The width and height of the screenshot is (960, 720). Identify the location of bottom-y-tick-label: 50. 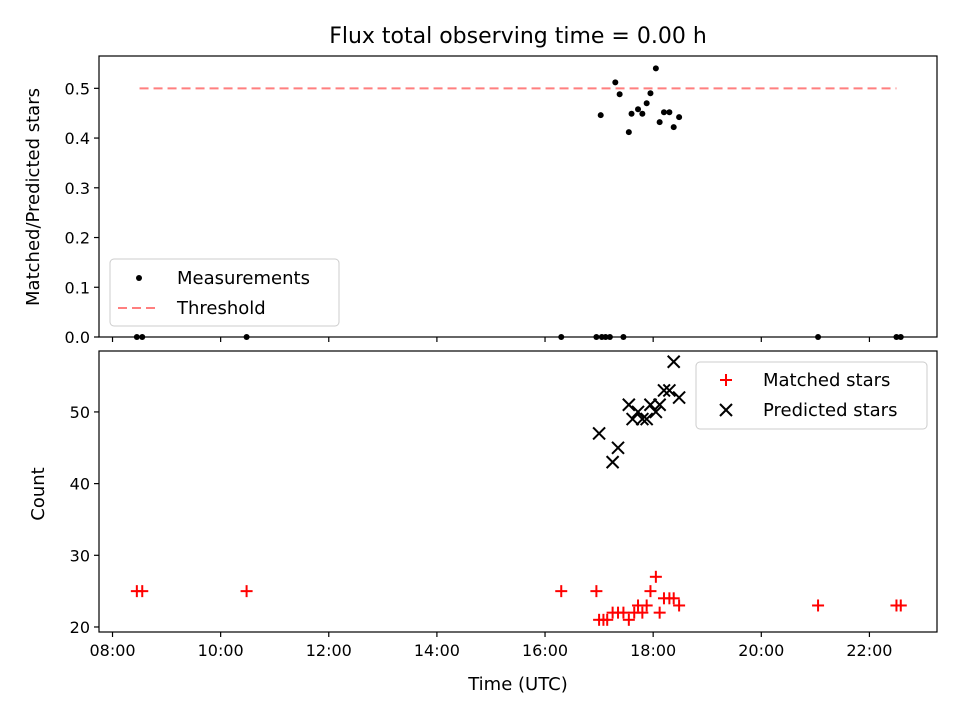
(80, 412).